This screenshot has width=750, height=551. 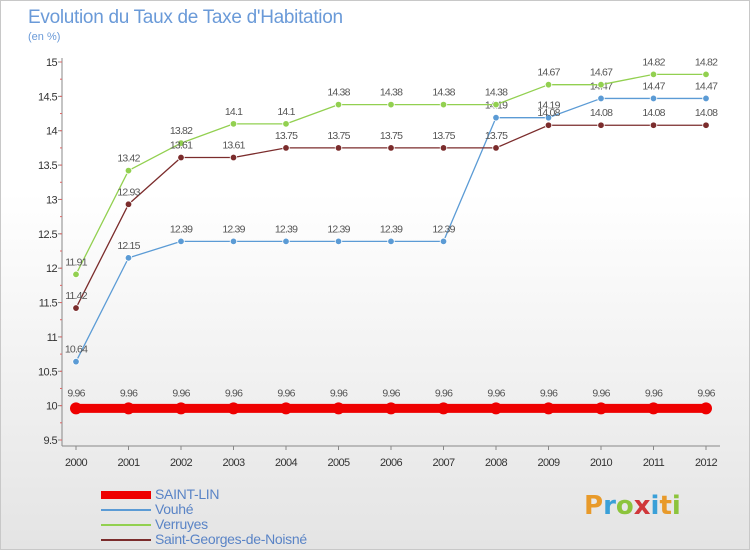 What do you see at coordinates (48, 304) in the screenshot?
I see `y-tick-label: 11.5` at bounding box center [48, 304].